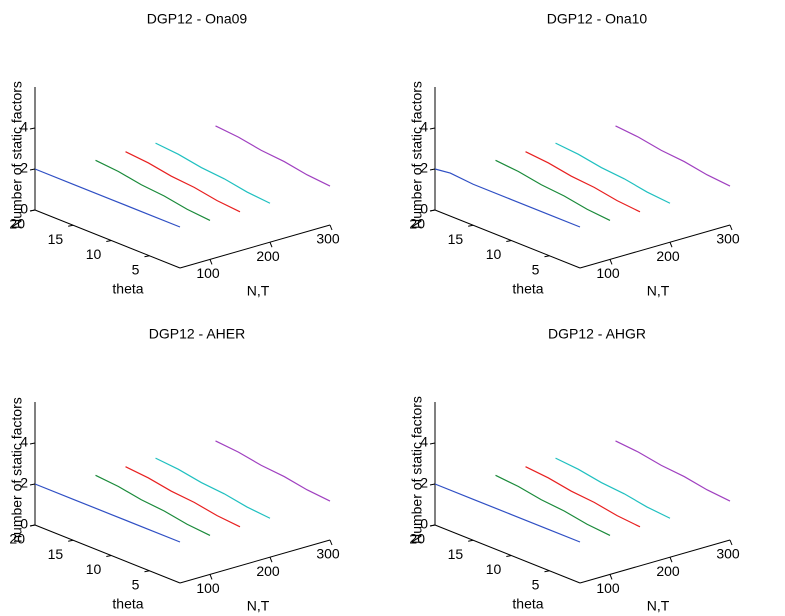 This screenshot has height=616, width=785. What do you see at coordinates (17, 470) in the screenshot?
I see `z-axis-label: number of static factors` at bounding box center [17, 470].